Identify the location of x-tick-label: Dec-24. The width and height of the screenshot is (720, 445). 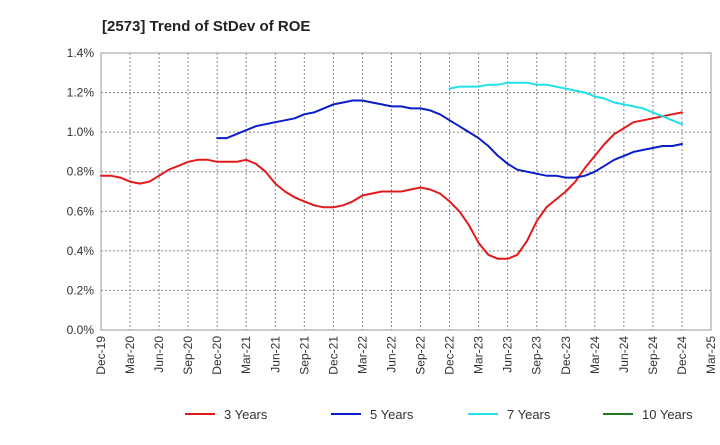
(682, 355).